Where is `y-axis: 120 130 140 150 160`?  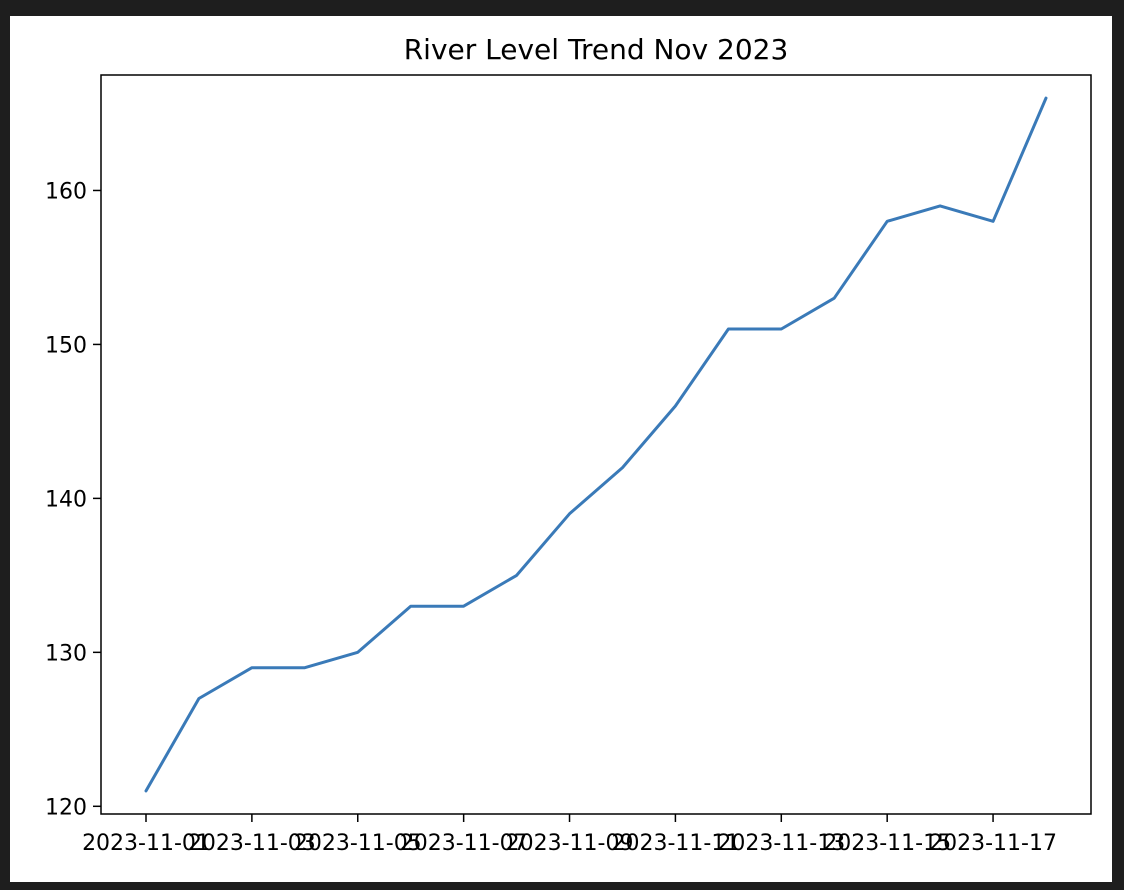
y-axis: 120 130 140 150 160 is located at coordinates (73, 499).